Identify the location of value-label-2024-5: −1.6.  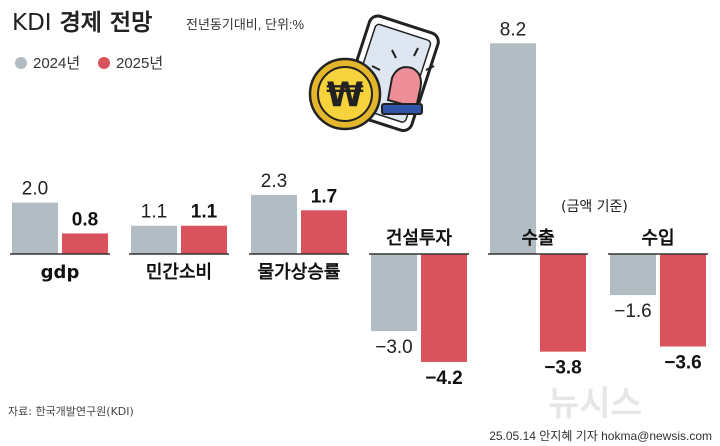
(633, 311).